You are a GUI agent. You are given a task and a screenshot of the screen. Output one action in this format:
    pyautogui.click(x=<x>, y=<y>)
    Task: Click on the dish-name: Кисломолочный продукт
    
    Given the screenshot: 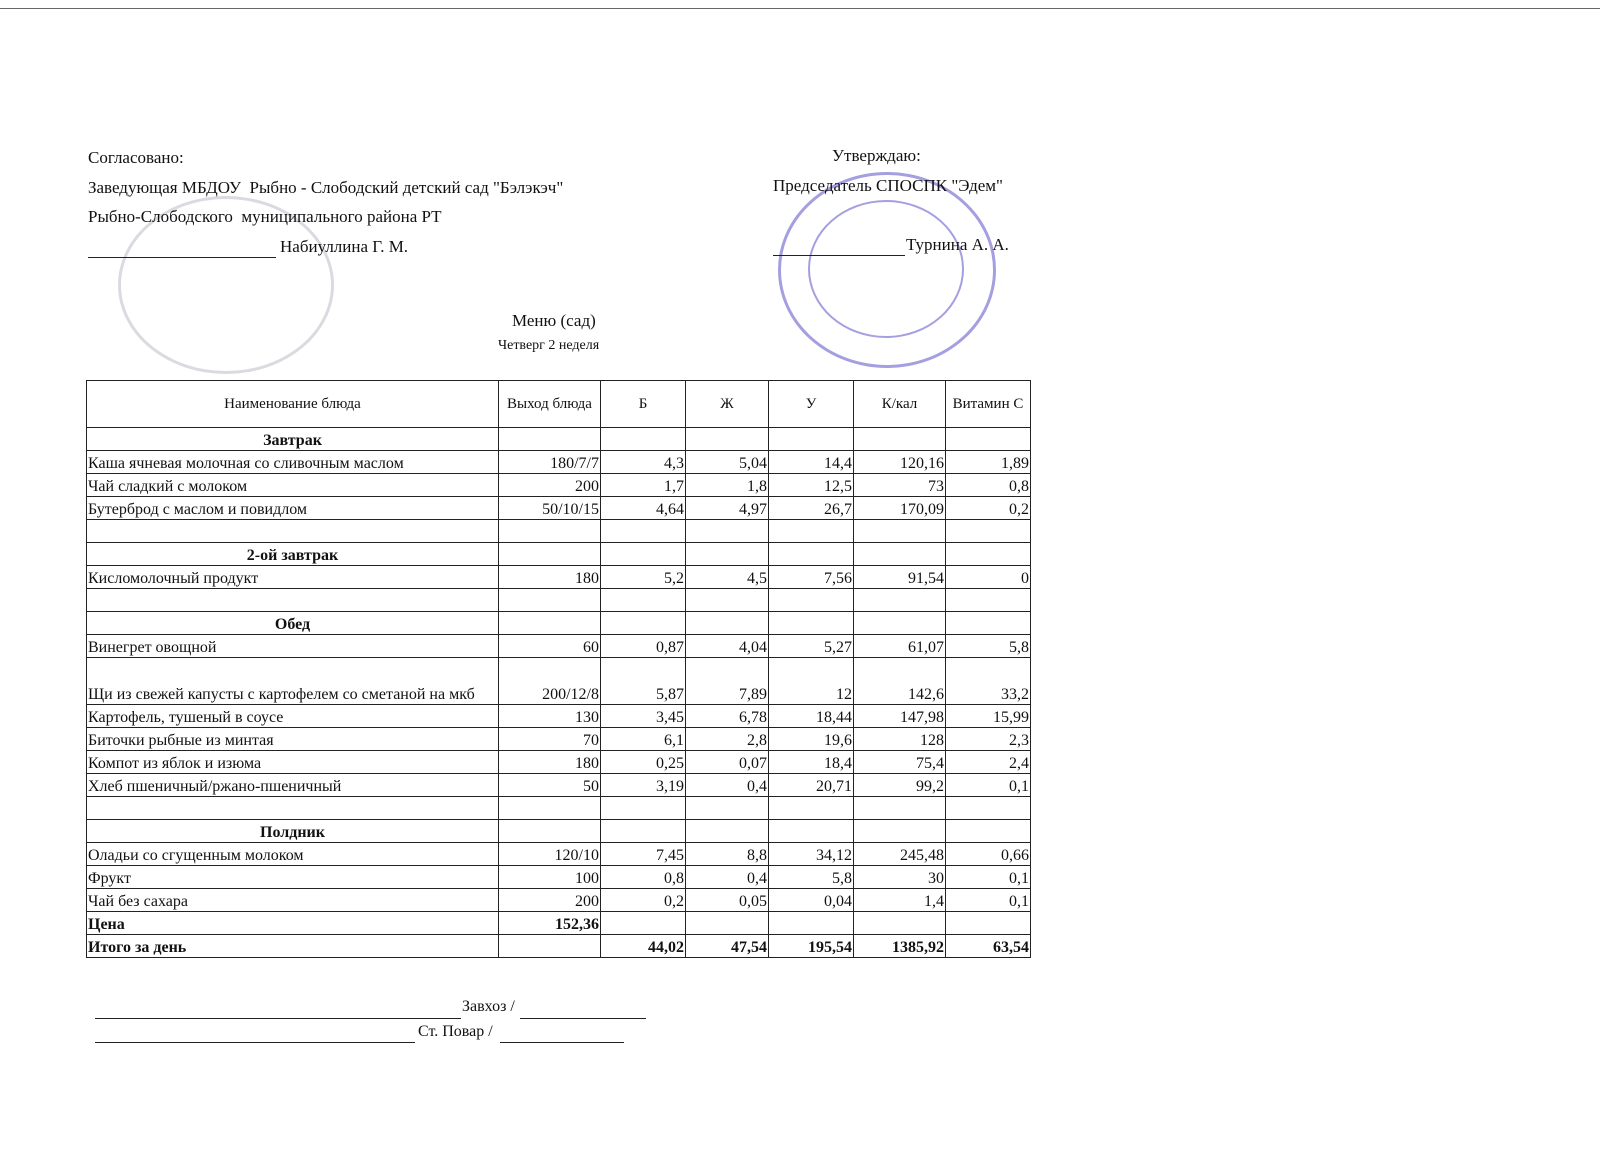 What is the action you would take?
    pyautogui.click(x=292, y=577)
    